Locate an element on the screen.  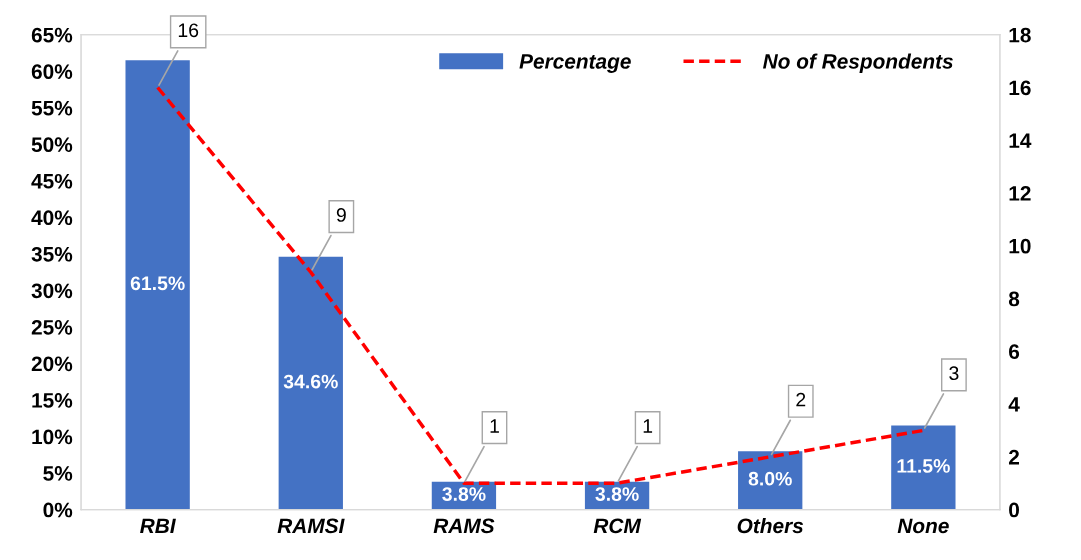
legend-label: Percentage is located at coordinates (575, 63).